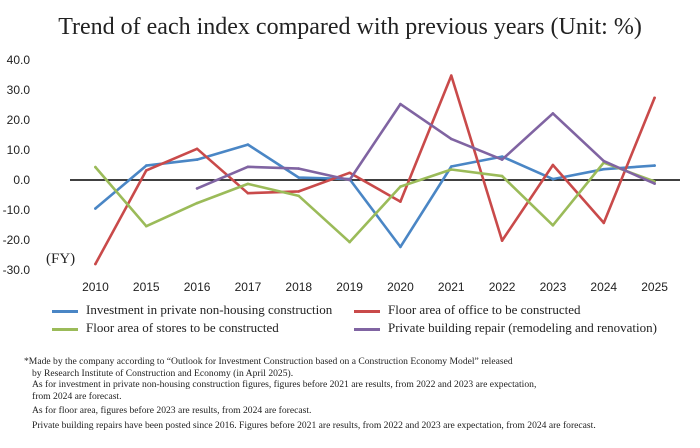  What do you see at coordinates (451, 287) in the screenshot?
I see `x-tick-label: 2021` at bounding box center [451, 287].